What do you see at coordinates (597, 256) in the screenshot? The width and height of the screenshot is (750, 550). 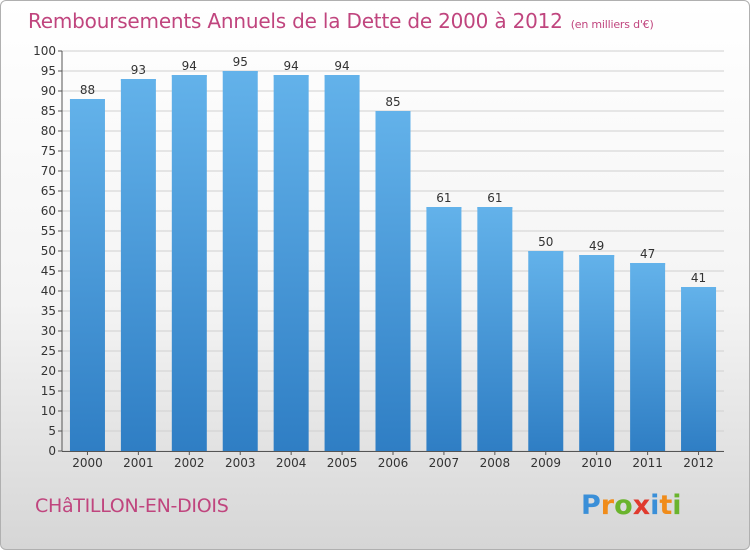 I see `bar-cap-2010` at bounding box center [597, 256].